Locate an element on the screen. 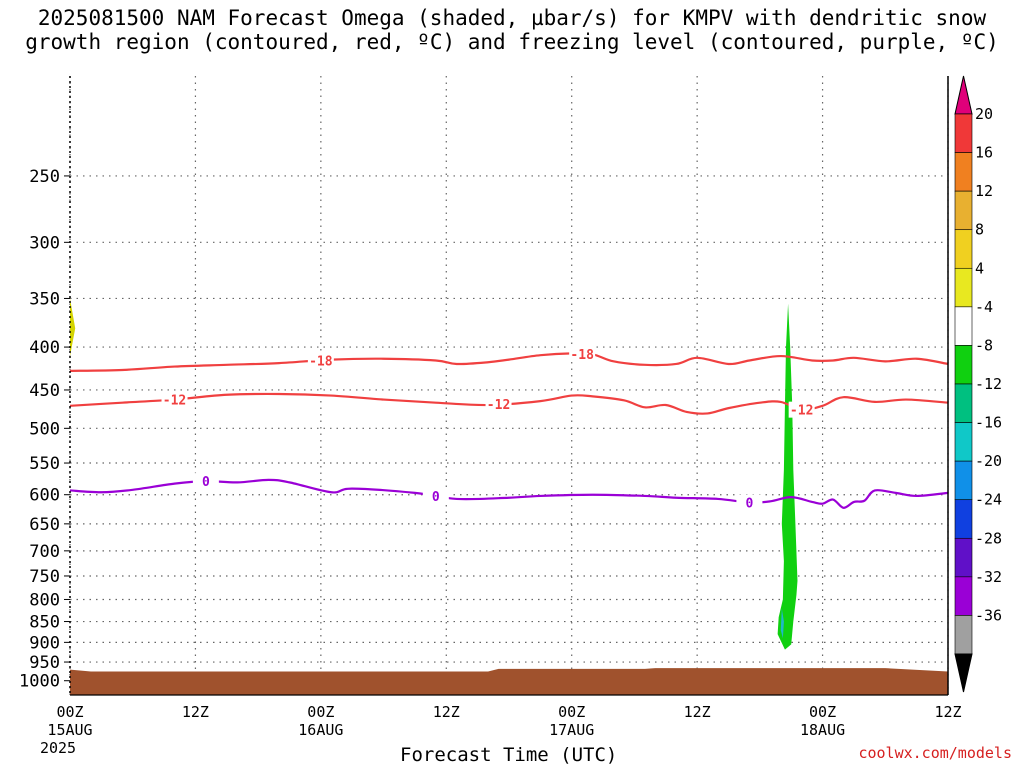 Image resolution: width=1024 pixels, height=768 pixels. colorbar-bottom-arrow is located at coordinates (963, 673).